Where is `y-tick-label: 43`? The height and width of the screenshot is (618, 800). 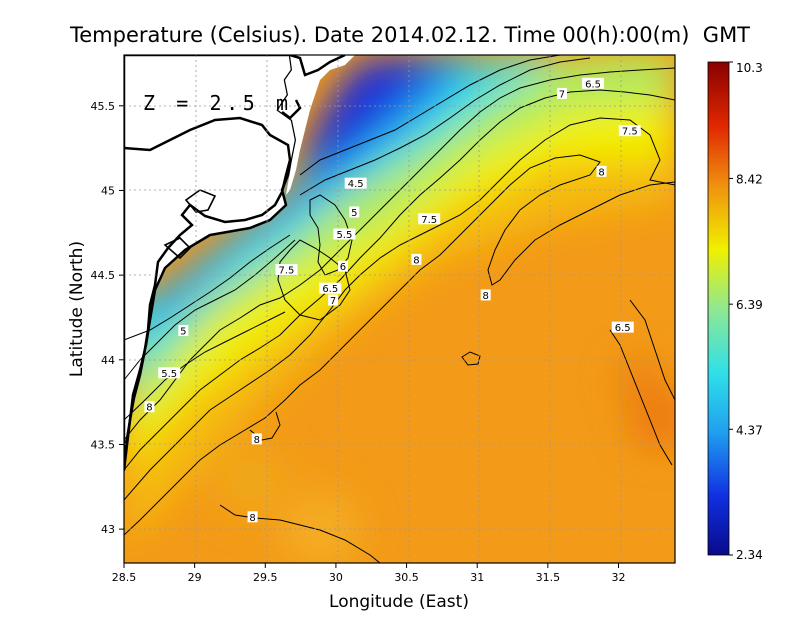
y-tick-label: 43 is located at coordinates (108, 529).